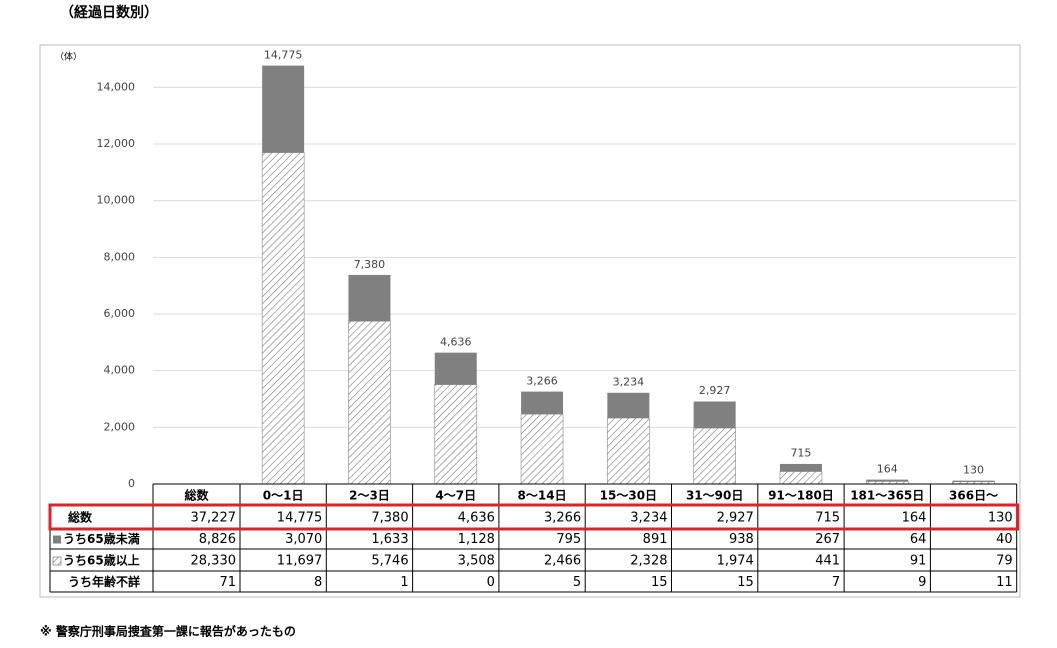 This screenshot has width=1057, height=648. I want to click on cell: 79, so click(1004, 561).